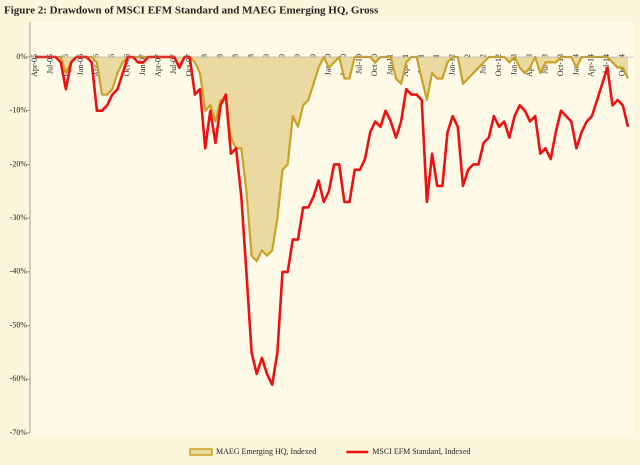 The image size is (640, 465). What do you see at coordinates (19, 378) in the screenshot?
I see `y-tick-label: -60%` at bounding box center [19, 378].